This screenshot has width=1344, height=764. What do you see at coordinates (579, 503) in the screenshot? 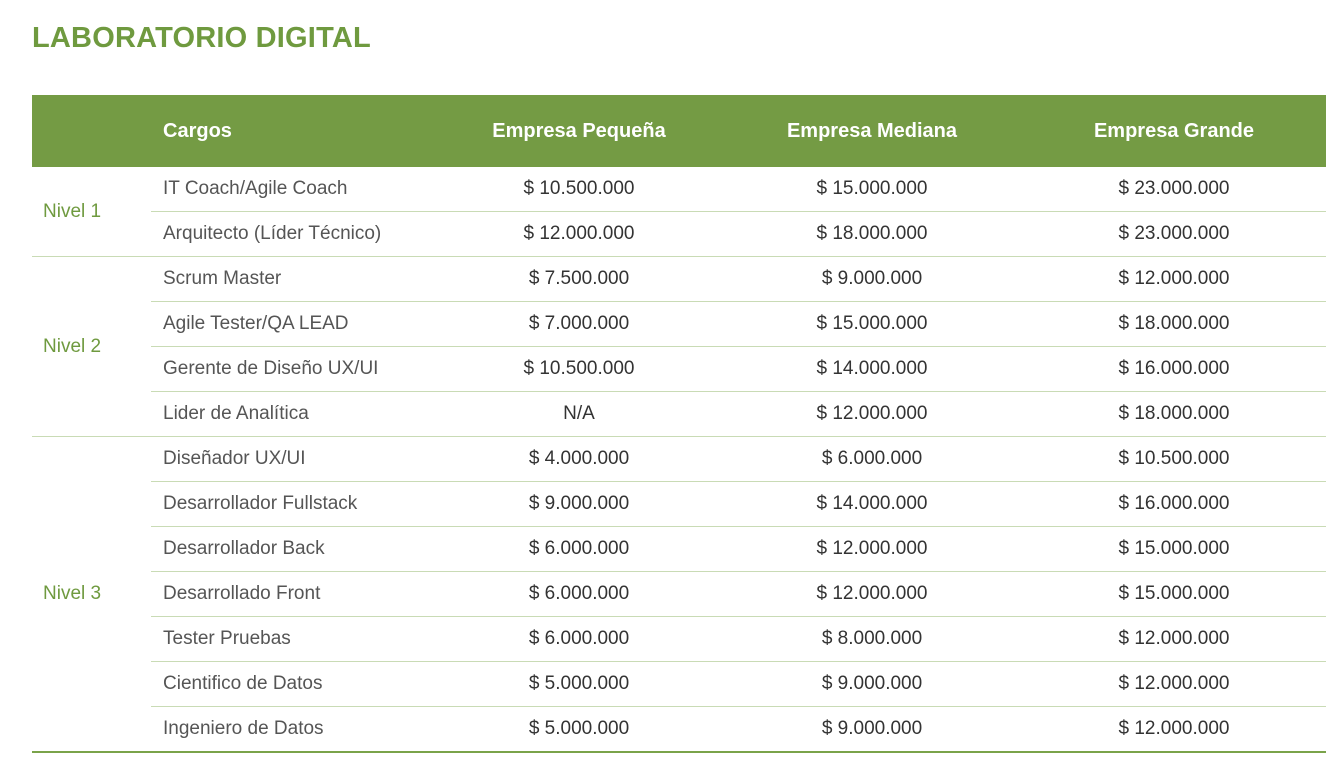
I see `salary-pequena-cell: $ 9.000.000` at bounding box center [579, 503].